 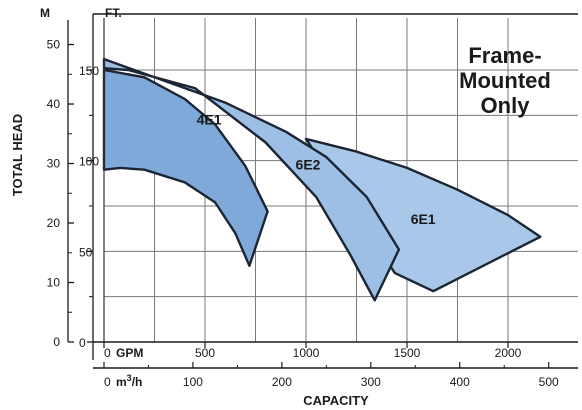 What do you see at coordinates (54, 164) in the screenshot?
I see `y-tick-label-m: 30` at bounding box center [54, 164].